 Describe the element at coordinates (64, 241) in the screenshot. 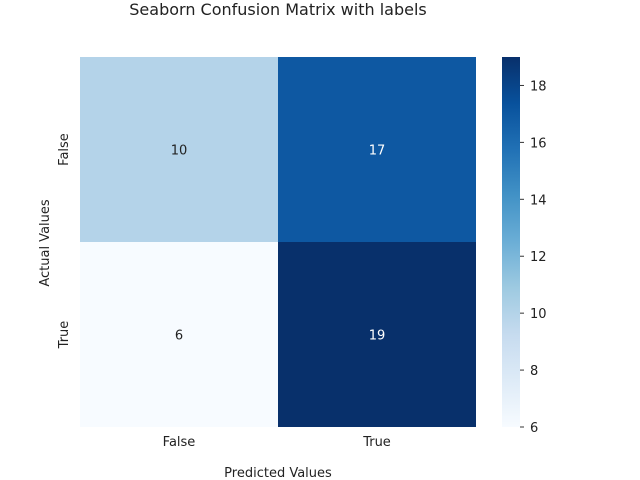

I see `y-tick-labels: False True` at that location.